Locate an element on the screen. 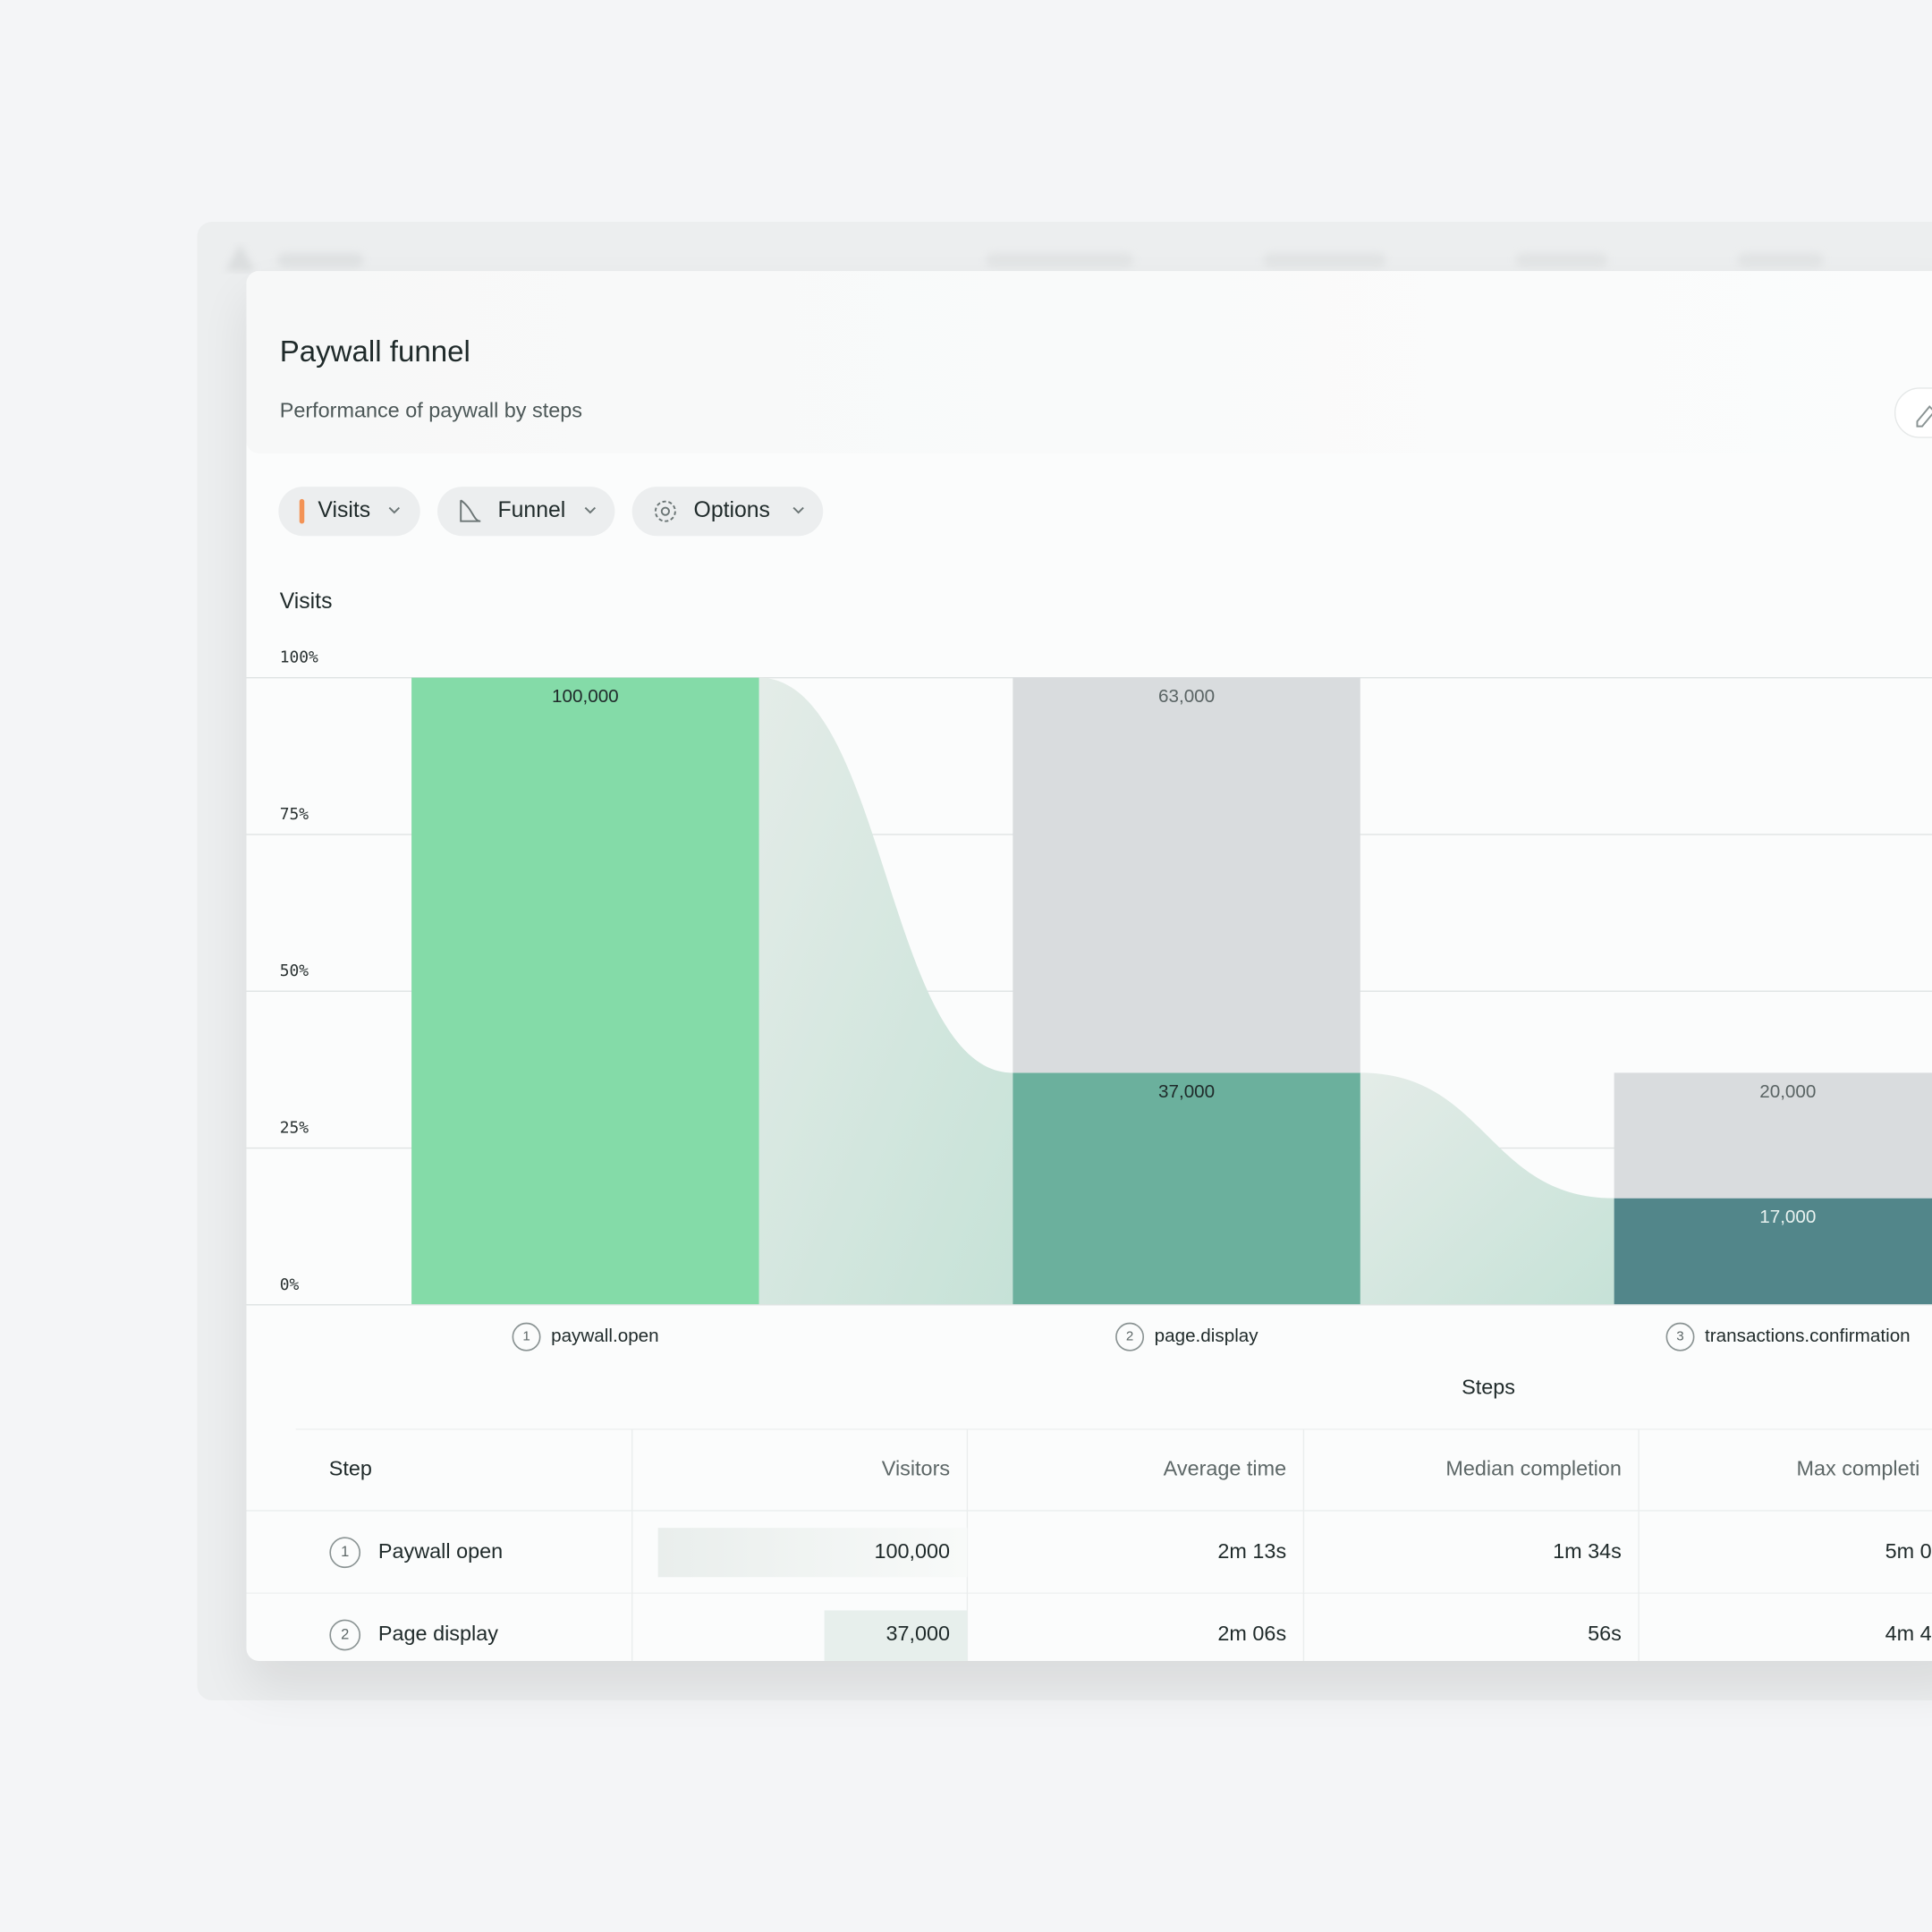 Image resolution: width=1932 pixels, height=1932 pixels. y-tick-label: 25% is located at coordinates (294, 1127).